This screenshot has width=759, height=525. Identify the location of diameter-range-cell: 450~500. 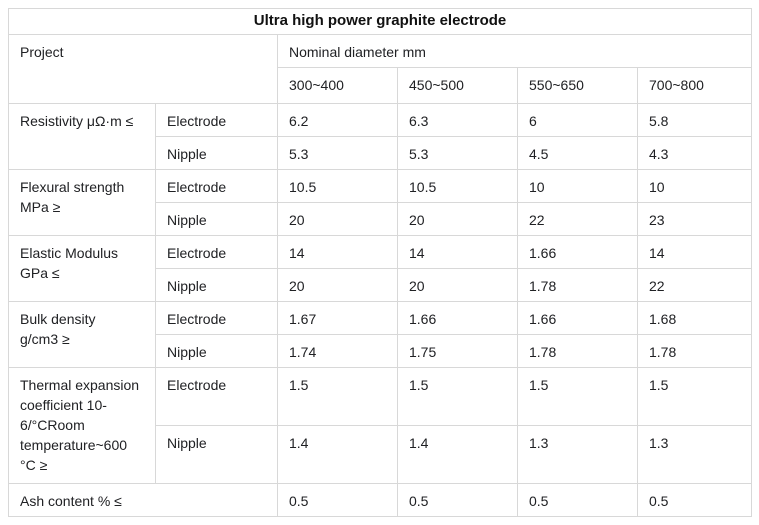
(457, 85).